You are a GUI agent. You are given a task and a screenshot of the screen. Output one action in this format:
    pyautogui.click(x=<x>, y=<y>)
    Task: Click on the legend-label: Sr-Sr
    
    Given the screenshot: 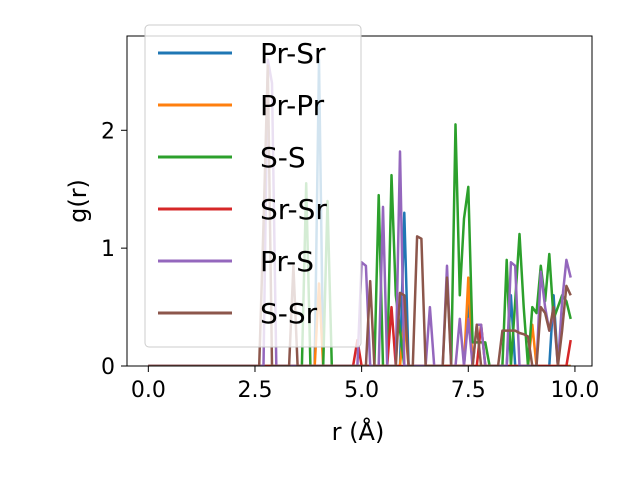 What is the action you would take?
    pyautogui.click(x=293, y=209)
    